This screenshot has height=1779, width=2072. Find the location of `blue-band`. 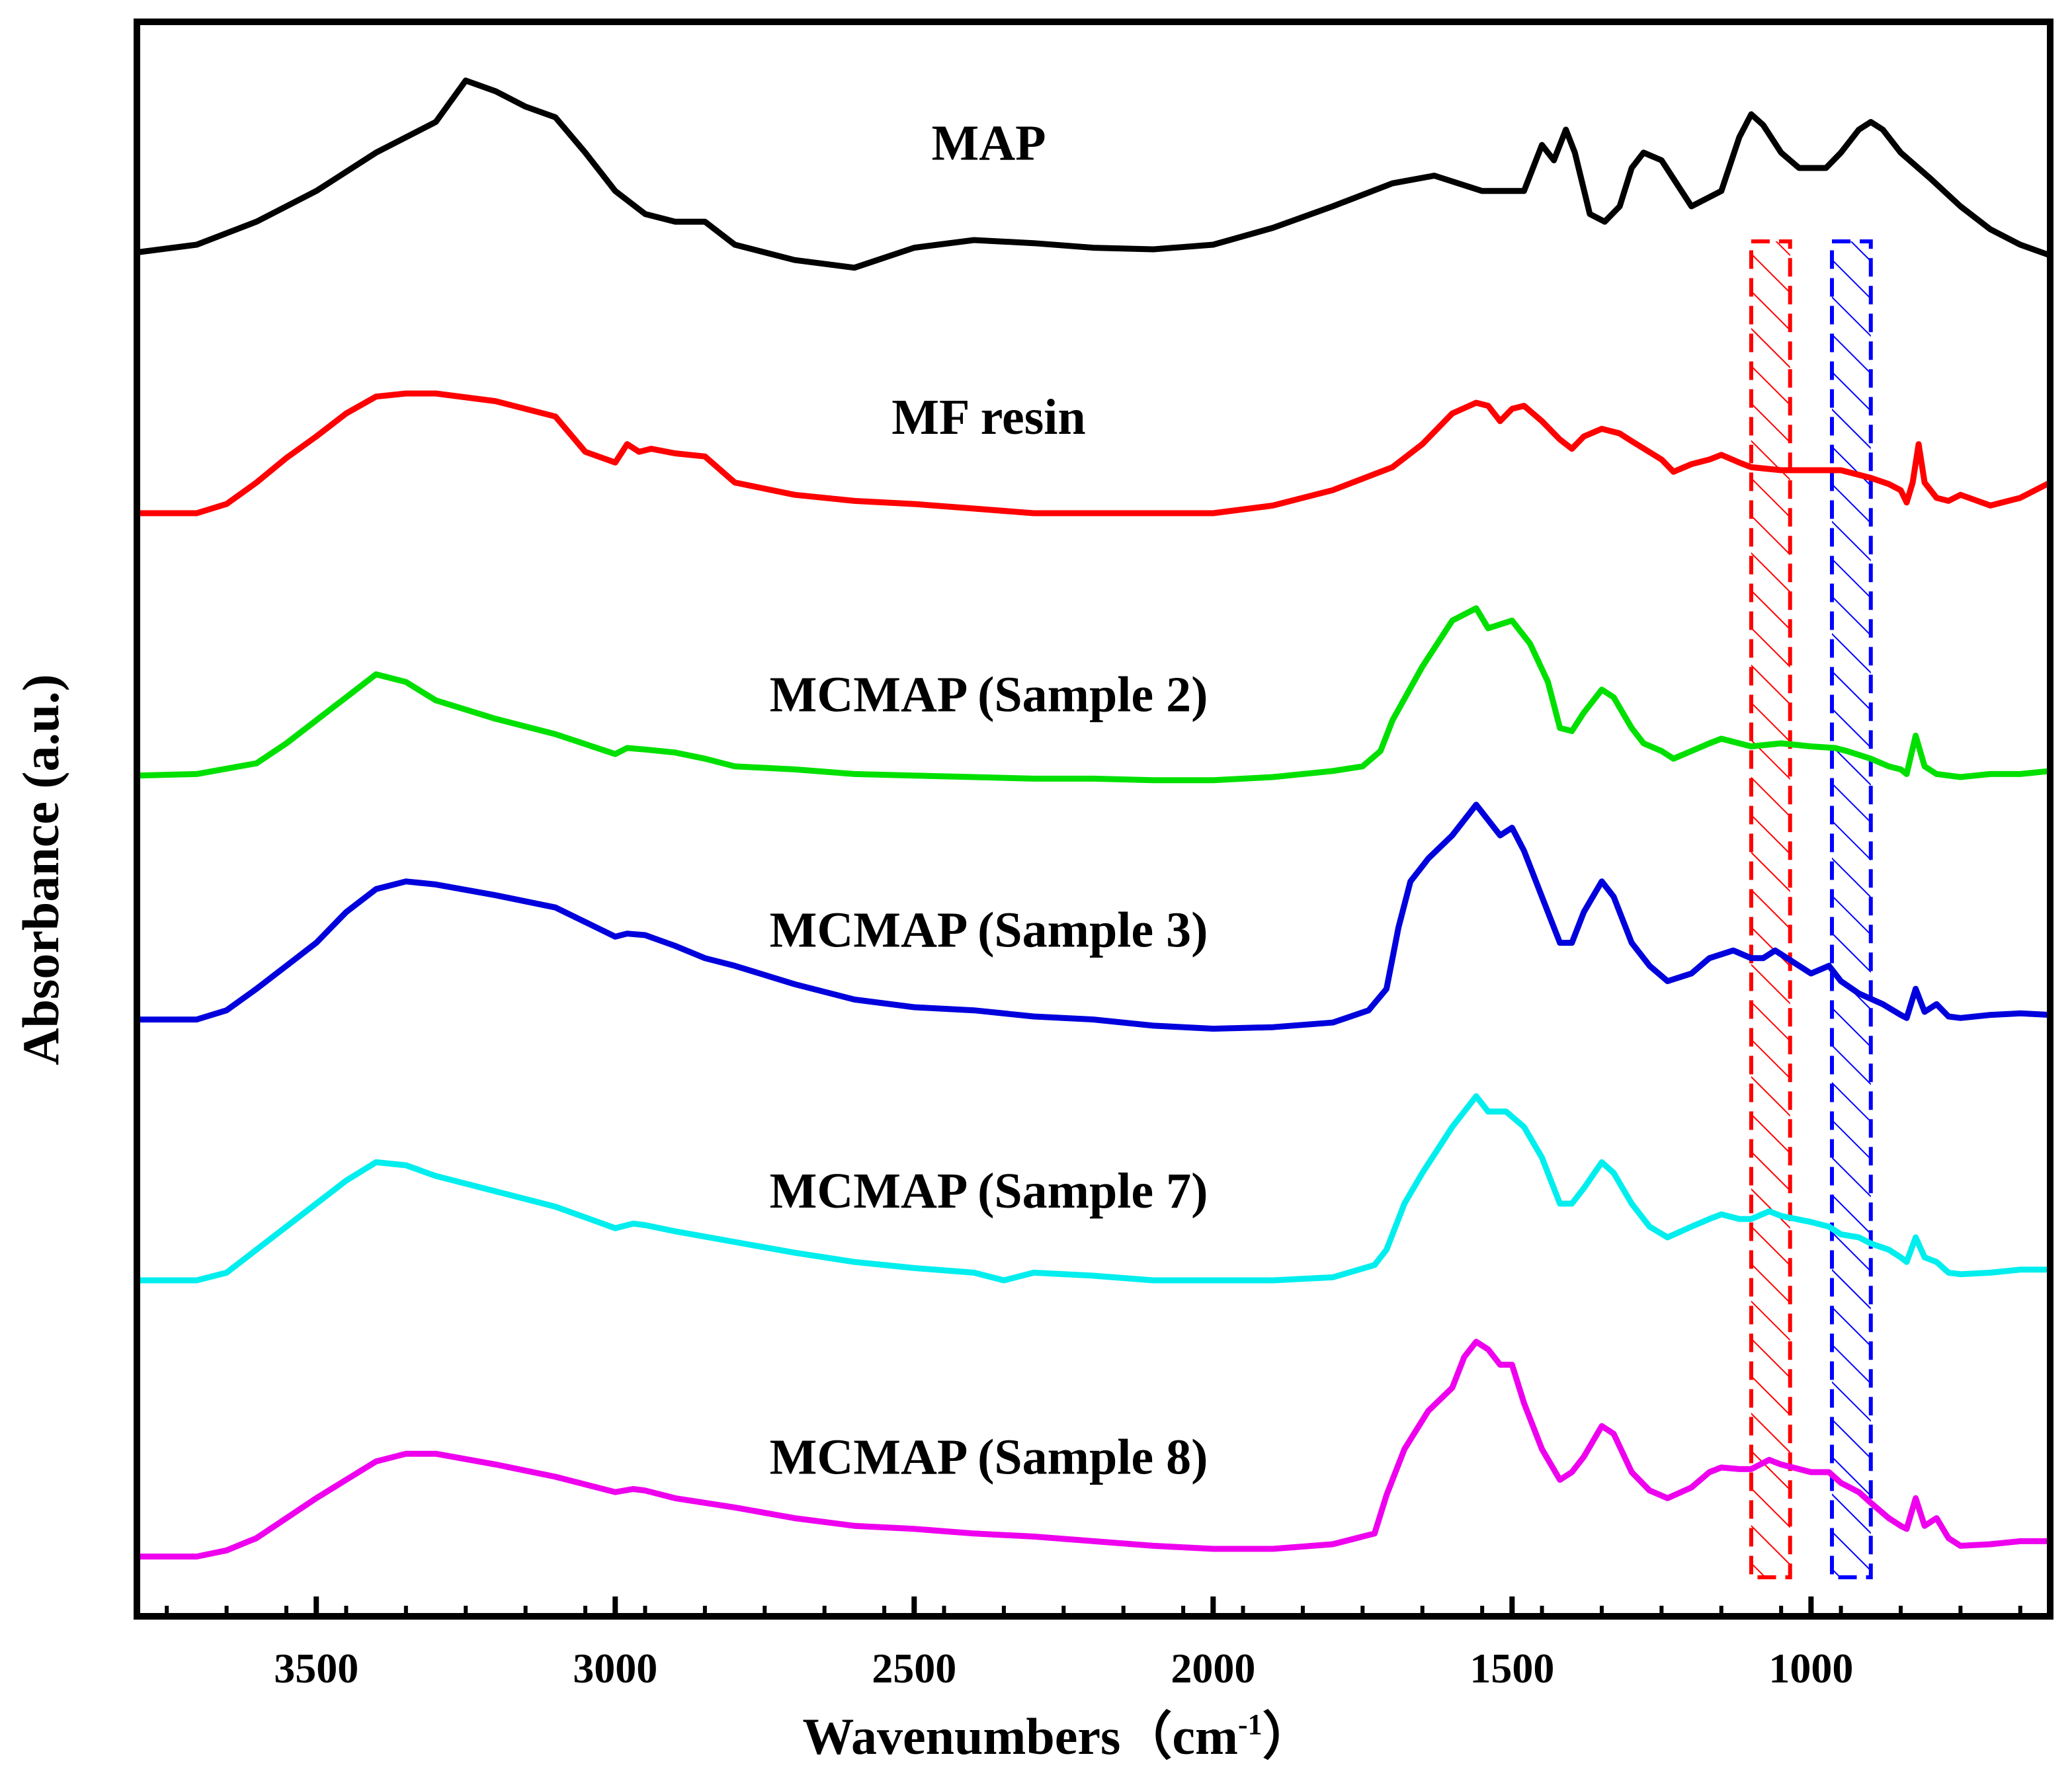

blue-band is located at coordinates (1851, 909).